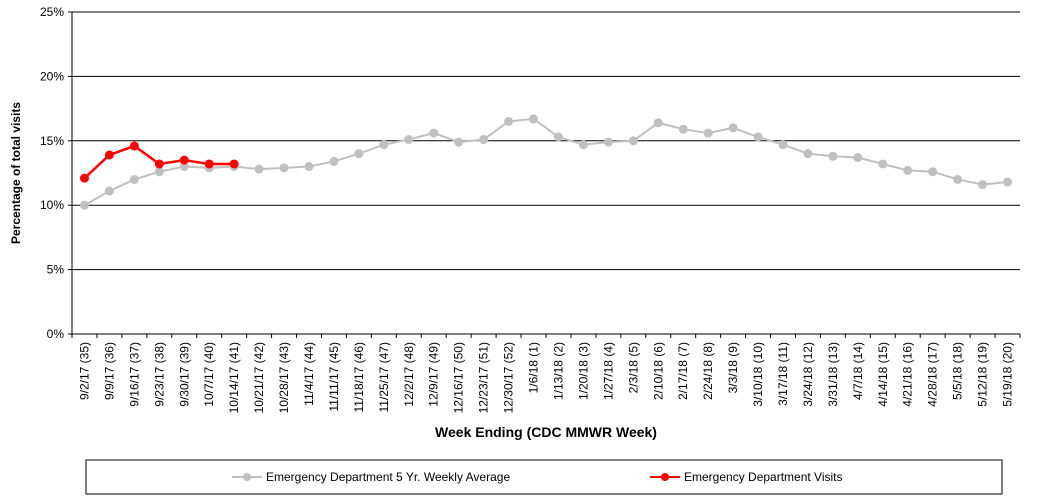 The height and width of the screenshot is (496, 1039). I want to click on x-tick-label: 11/25/17 (47), so click(384, 377).